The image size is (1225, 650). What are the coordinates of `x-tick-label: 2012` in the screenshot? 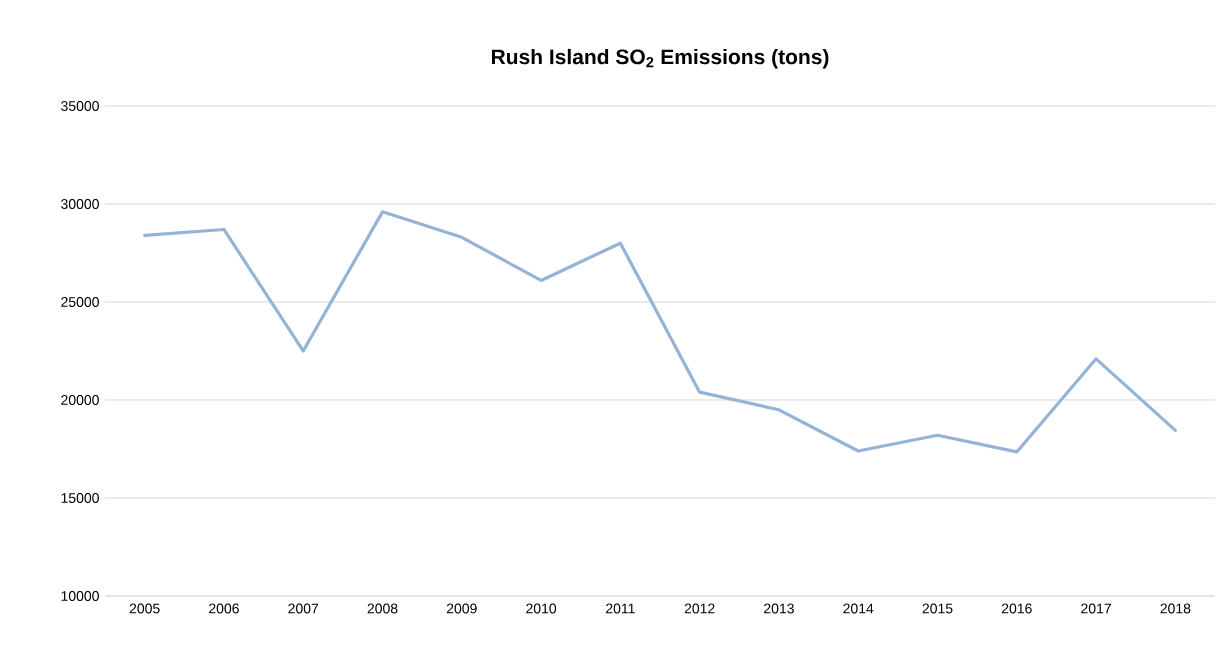 It's located at (699, 608).